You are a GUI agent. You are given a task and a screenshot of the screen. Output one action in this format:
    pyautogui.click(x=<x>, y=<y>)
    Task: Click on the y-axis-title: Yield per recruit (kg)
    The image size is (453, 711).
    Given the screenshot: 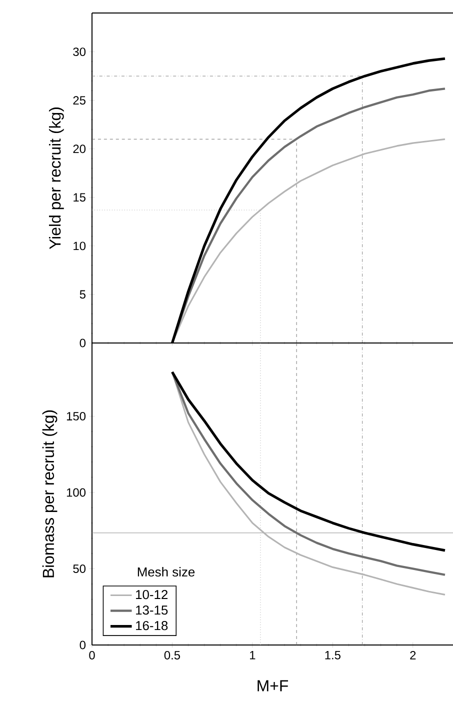 What is the action you would take?
    pyautogui.click(x=56, y=179)
    